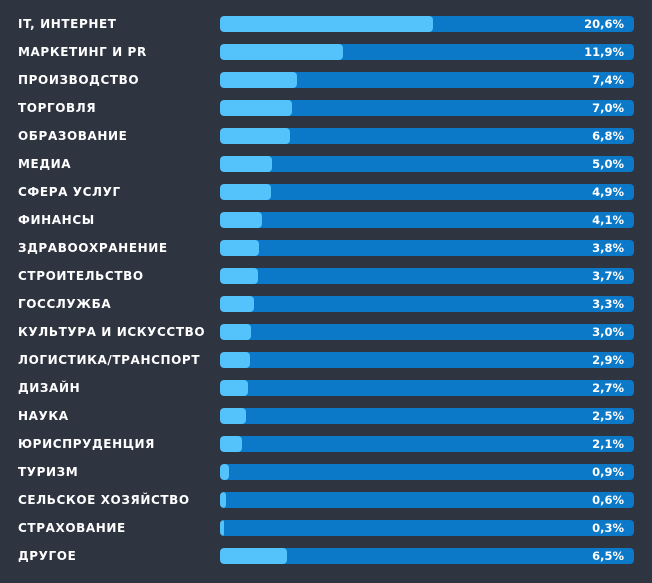  Describe the element at coordinates (608, 108) in the screenshot. I see `value-label: 7,0%` at that location.